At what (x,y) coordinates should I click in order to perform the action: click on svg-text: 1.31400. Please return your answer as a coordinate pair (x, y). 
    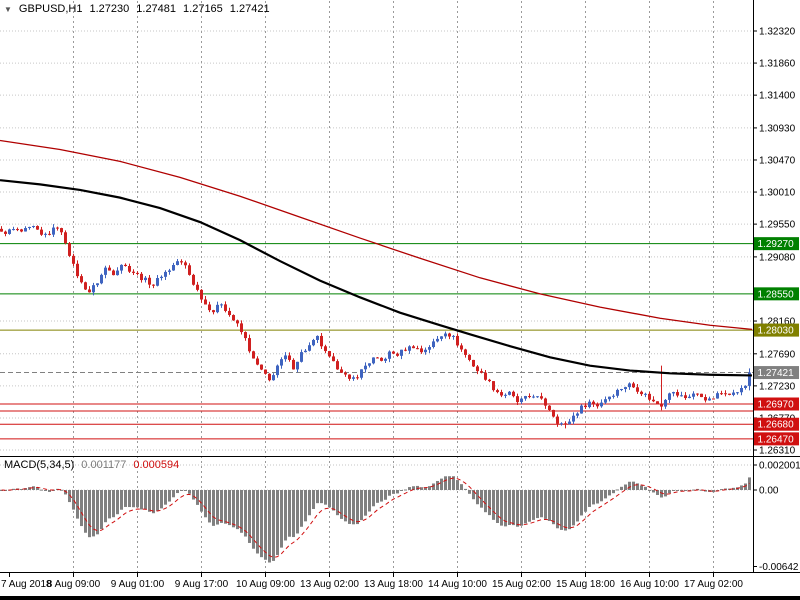
    Looking at the image, I should click on (777, 96).